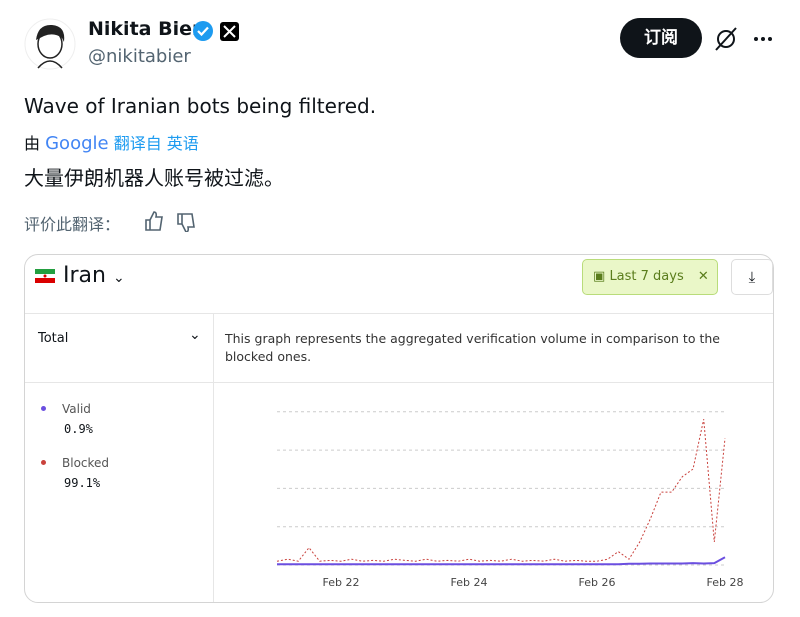 This screenshot has height=617, width=800. What do you see at coordinates (661, 38) in the screenshot?
I see `subscribe-button: 订阅` at bounding box center [661, 38].